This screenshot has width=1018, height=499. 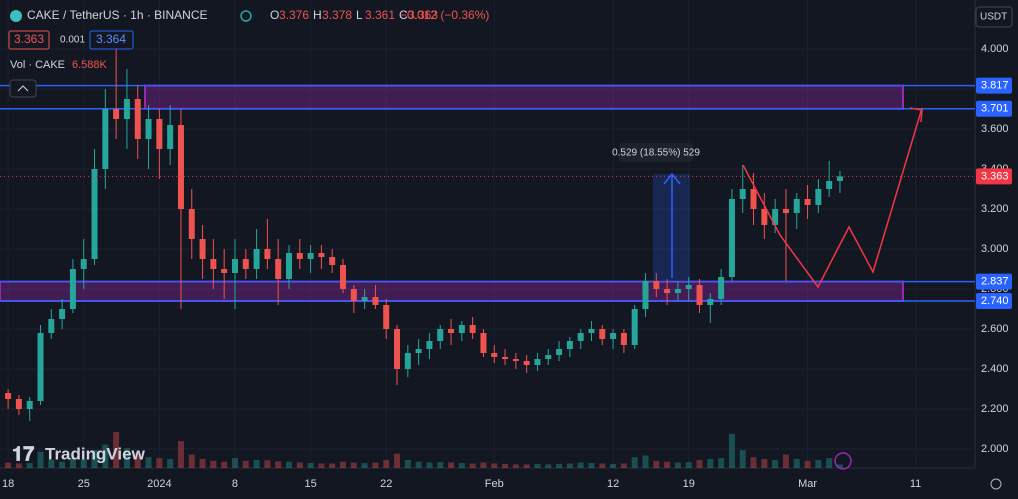 I want to click on measure-arrow-head, so click(x=672, y=178).